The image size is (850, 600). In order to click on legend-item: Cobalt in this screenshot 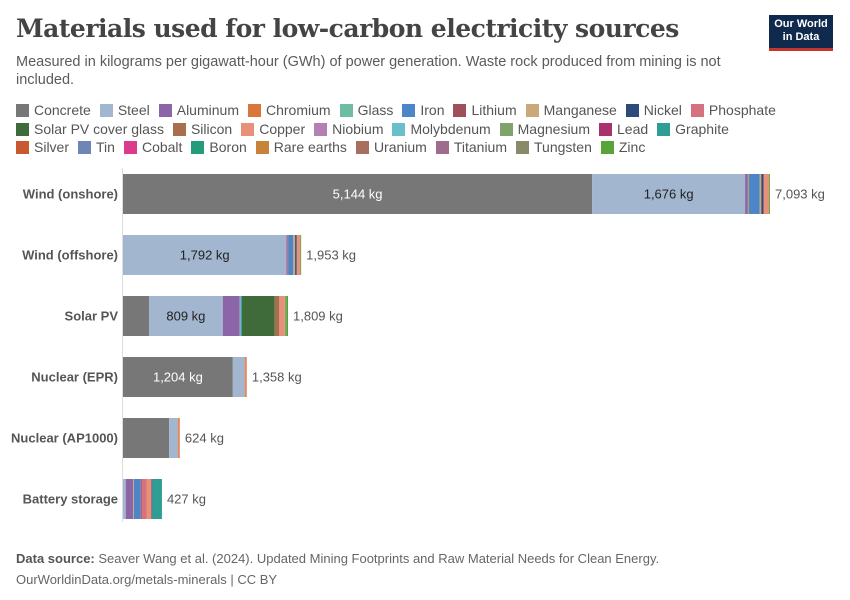, I will do `click(152, 147)`.